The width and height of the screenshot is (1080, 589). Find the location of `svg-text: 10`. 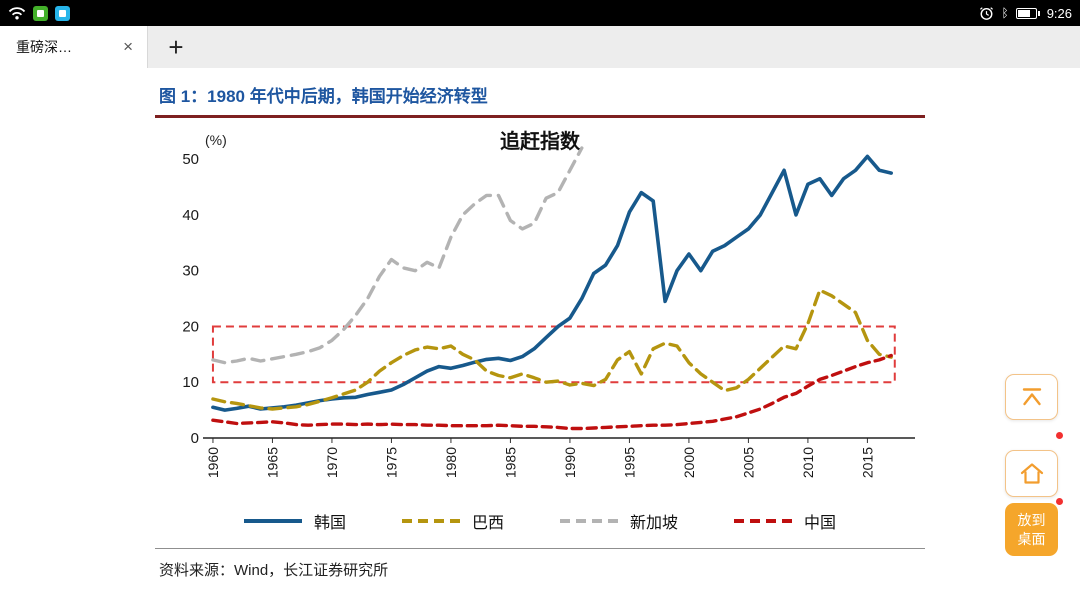

svg-text: 10 is located at coordinates (190, 382).